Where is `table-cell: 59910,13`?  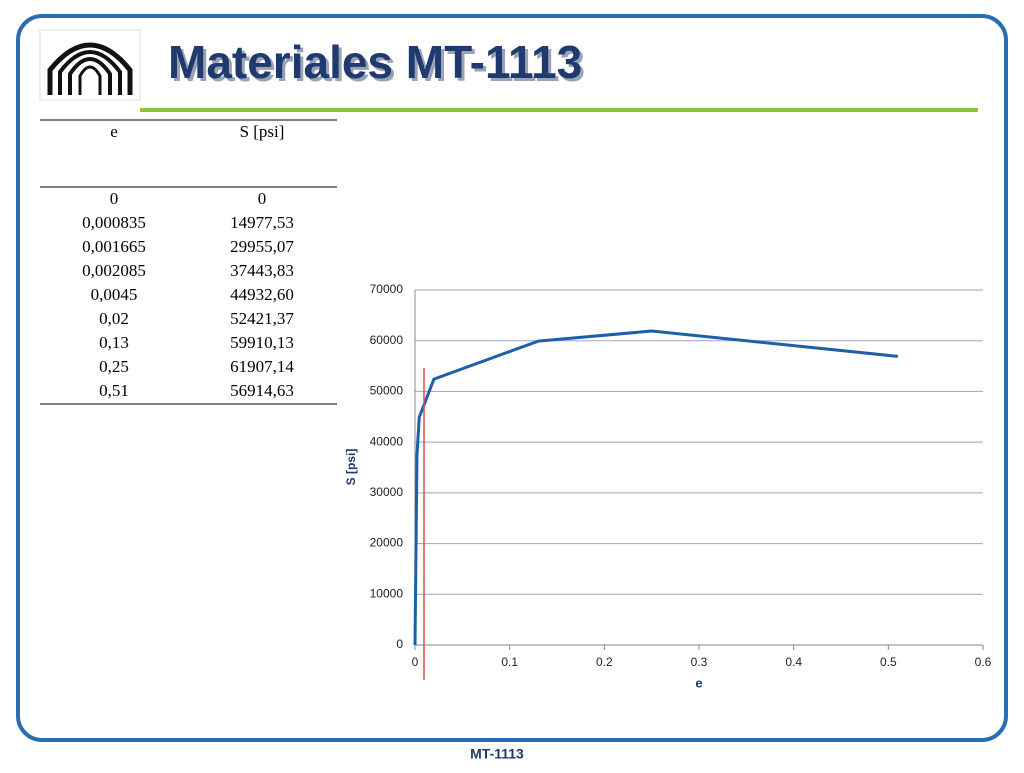
table-cell: 59910,13 is located at coordinates (262, 342).